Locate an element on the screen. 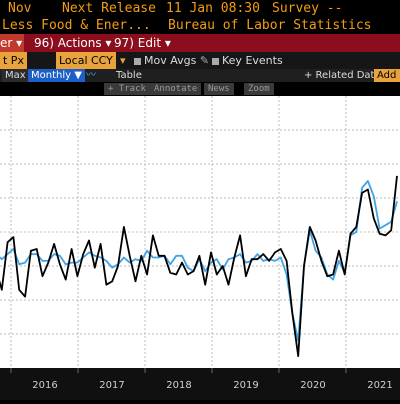 This screenshot has height=404, width=400. release-header: Nov Next Release 11 Jan 08:30 Survey -- is located at coordinates (200, 9).